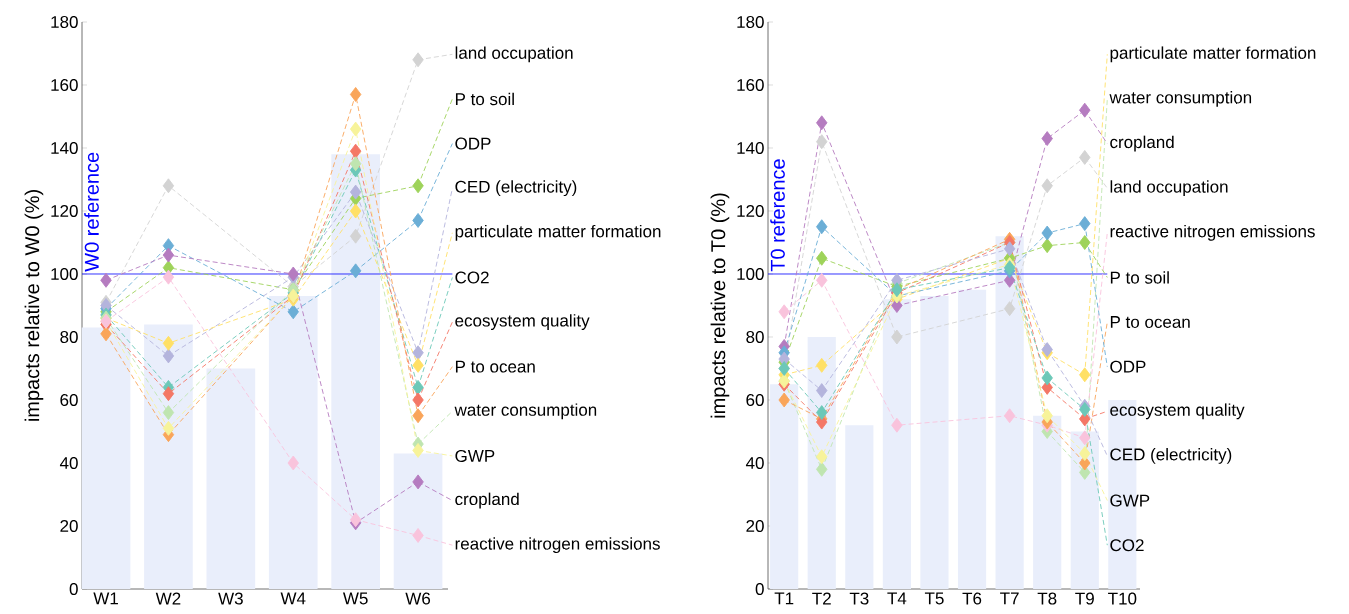  What do you see at coordinates (1047, 598) in the screenshot?
I see `x-tick-label: T8` at bounding box center [1047, 598].